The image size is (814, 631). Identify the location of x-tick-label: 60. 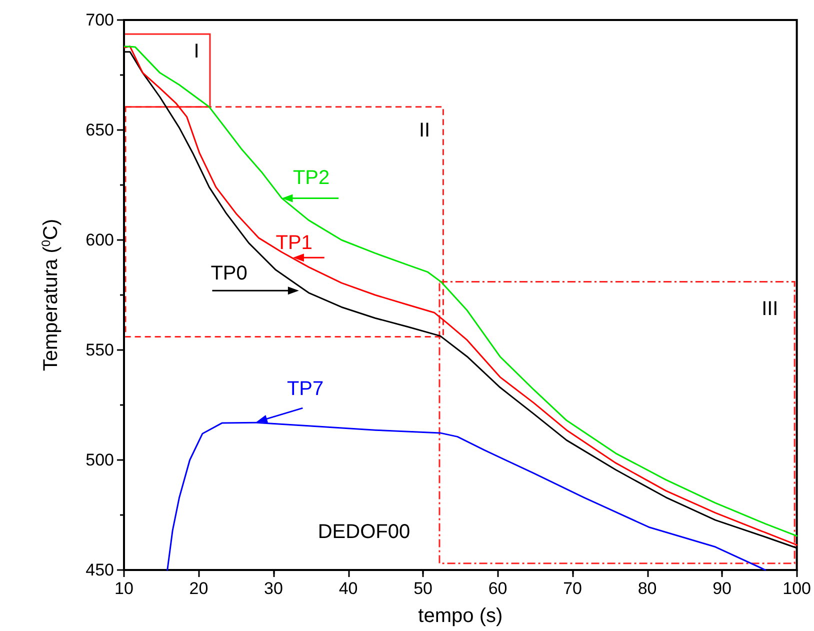
(498, 588).